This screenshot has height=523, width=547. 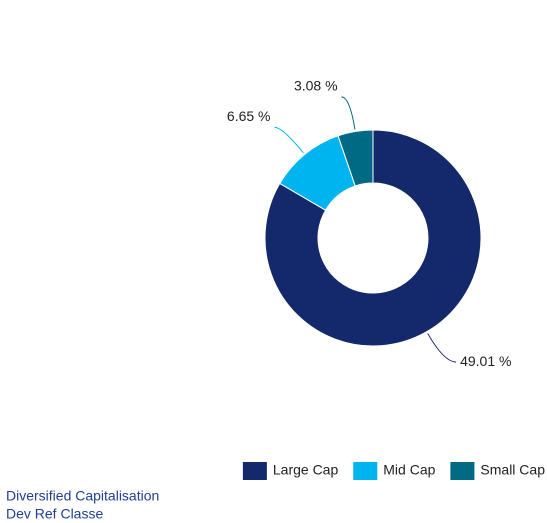 What do you see at coordinates (316, 86) in the screenshot?
I see `data-label: 3.08 %` at bounding box center [316, 86].